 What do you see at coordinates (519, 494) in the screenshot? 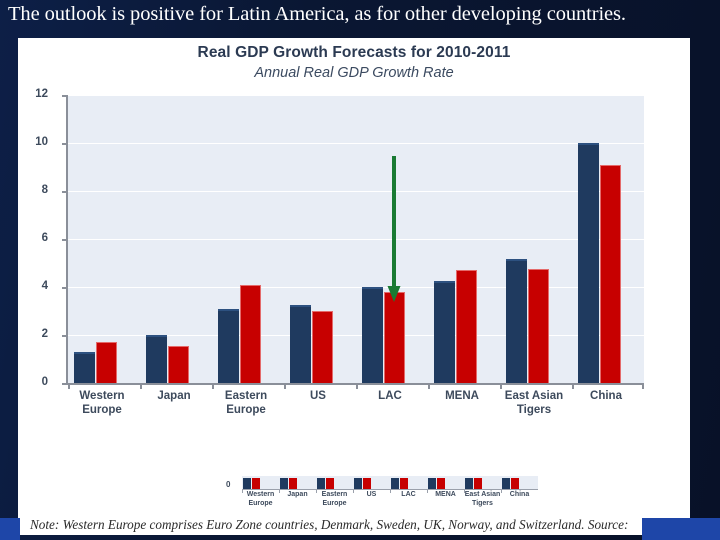
I see `mini-x-axis-label: China` at bounding box center [519, 494].